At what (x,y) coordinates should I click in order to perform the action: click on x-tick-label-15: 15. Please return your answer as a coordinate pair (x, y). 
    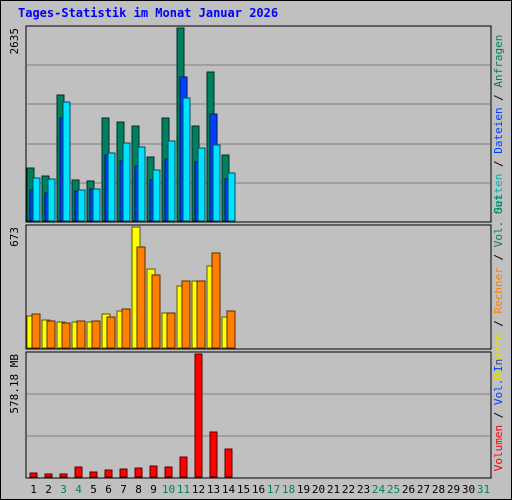
    Looking at the image, I should click on (243, 489).